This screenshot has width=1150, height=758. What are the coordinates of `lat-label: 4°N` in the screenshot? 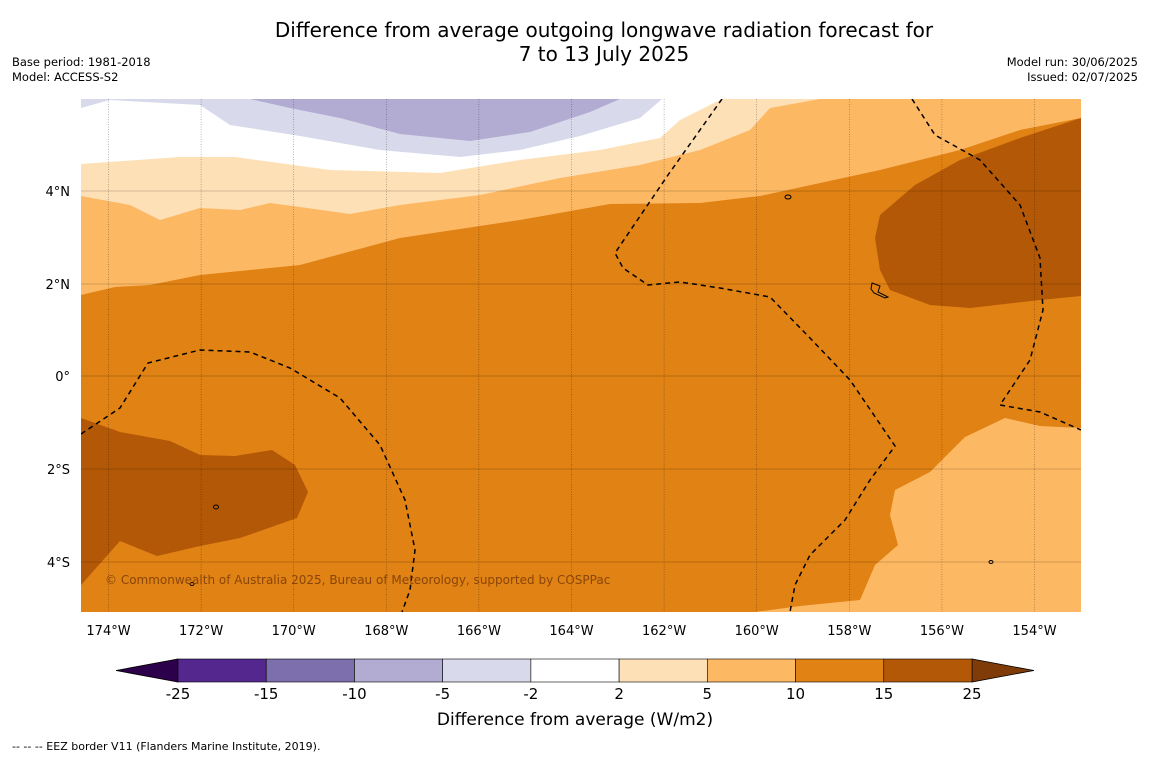 It's located at (58, 192).